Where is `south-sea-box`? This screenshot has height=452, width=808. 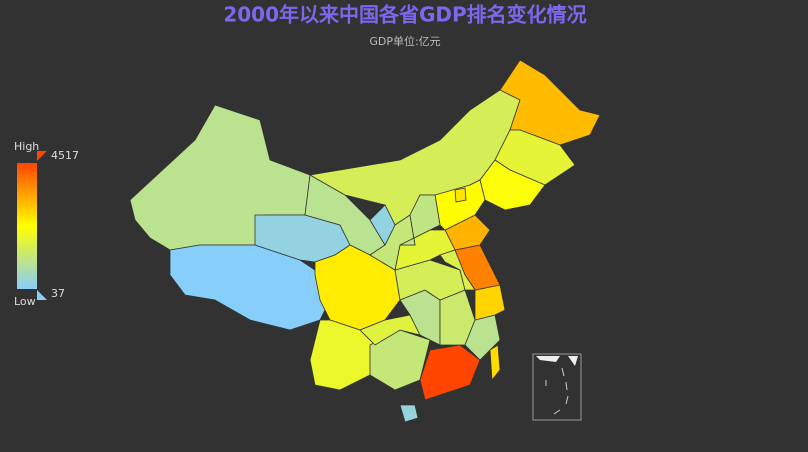 south-sea-box is located at coordinates (557, 387).